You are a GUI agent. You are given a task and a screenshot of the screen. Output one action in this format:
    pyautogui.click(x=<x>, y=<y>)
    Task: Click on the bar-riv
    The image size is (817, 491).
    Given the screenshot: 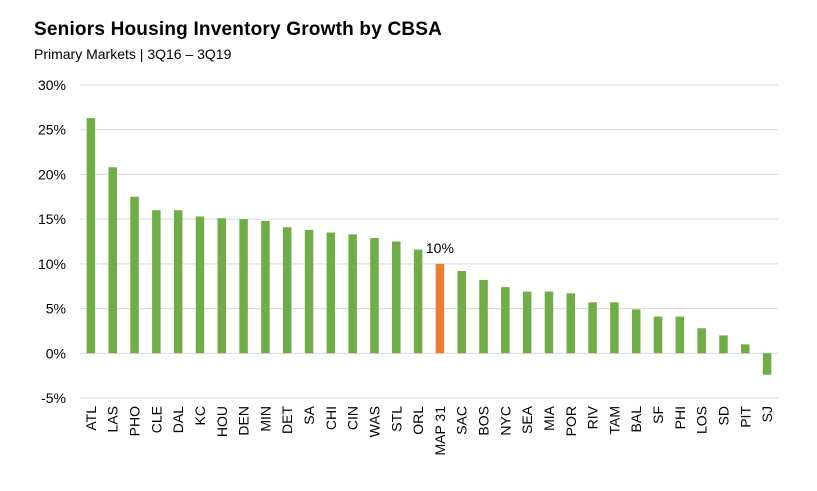 What is the action you would take?
    pyautogui.click(x=592, y=328)
    